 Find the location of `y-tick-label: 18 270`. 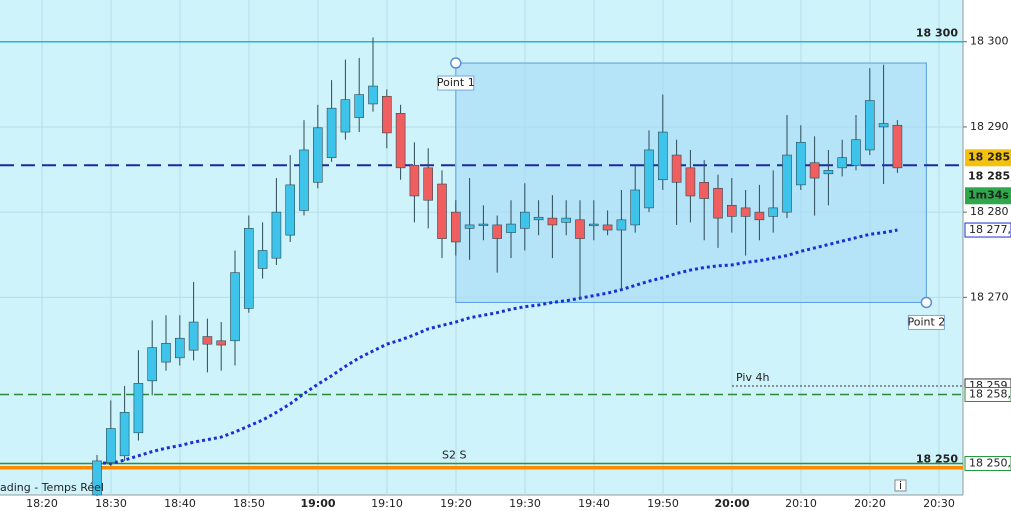

y-tick-label: 18 270 is located at coordinates (989, 296).